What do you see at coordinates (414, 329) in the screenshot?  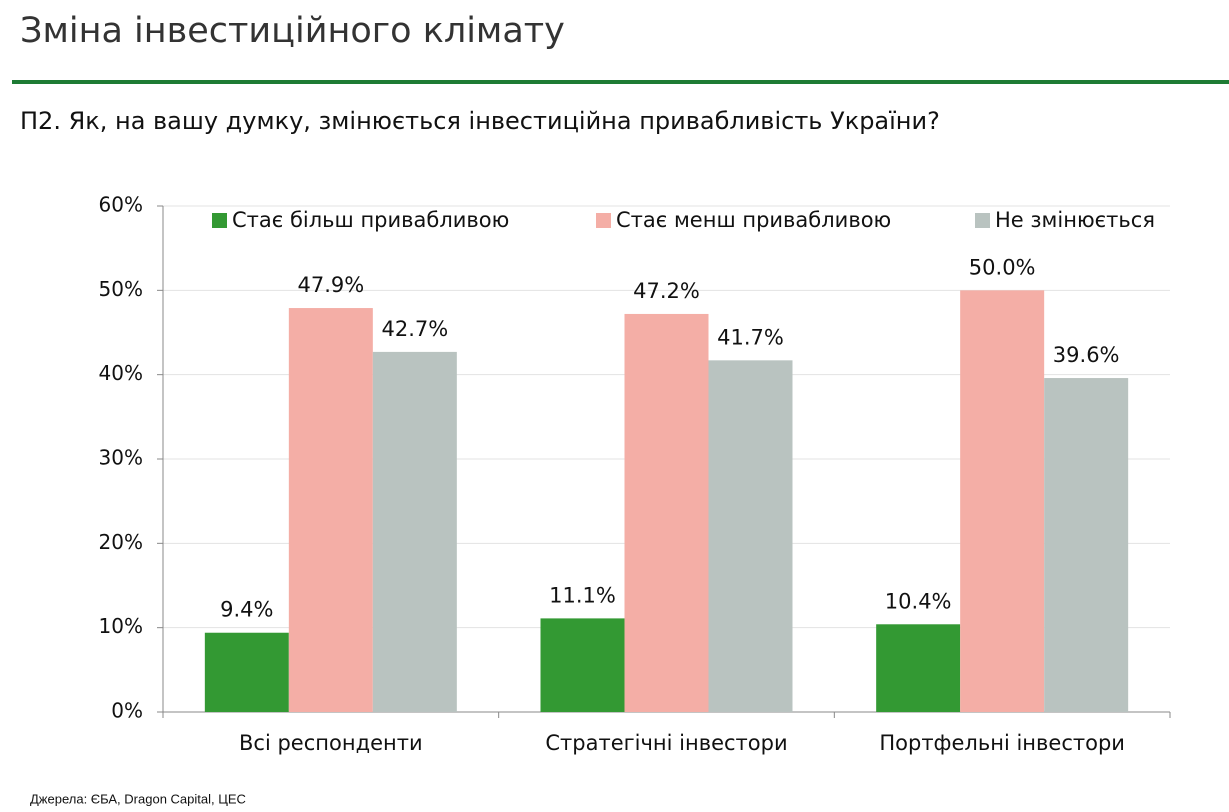 I see `value-label: 42.7%` at bounding box center [414, 329].